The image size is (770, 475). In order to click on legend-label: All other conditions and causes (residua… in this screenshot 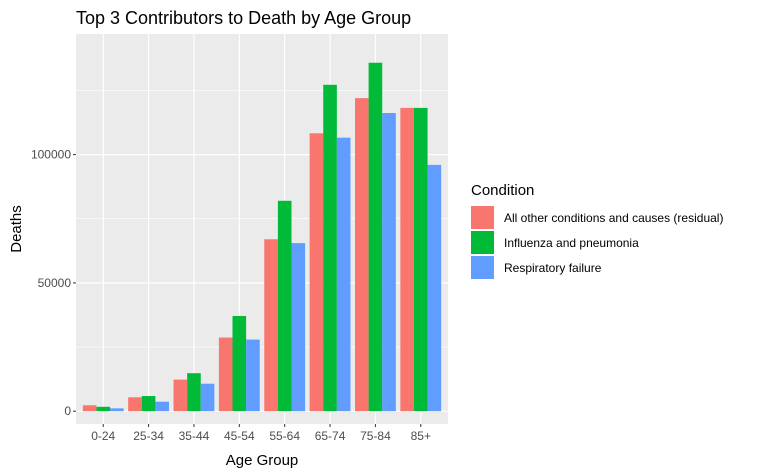, I will do `click(613, 218)`.